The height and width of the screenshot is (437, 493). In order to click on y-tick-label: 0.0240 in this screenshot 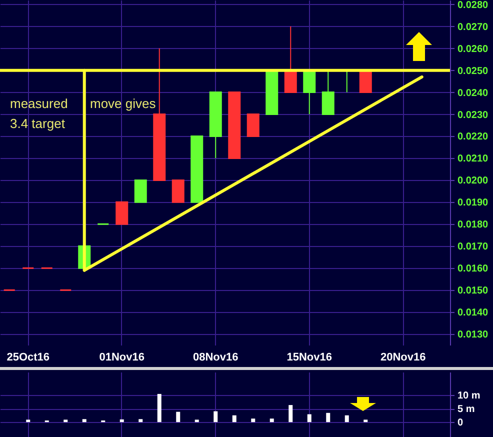, I will do `click(473, 93)`.